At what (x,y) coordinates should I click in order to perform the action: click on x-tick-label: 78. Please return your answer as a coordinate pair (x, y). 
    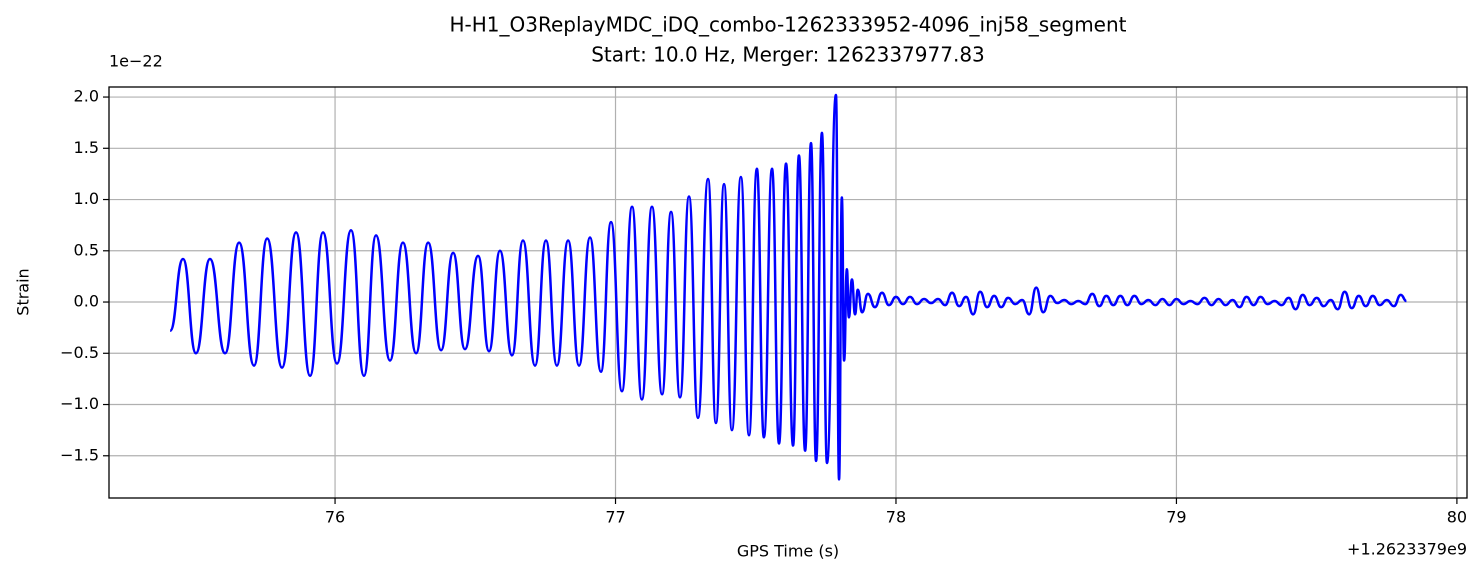
    Looking at the image, I should click on (896, 517).